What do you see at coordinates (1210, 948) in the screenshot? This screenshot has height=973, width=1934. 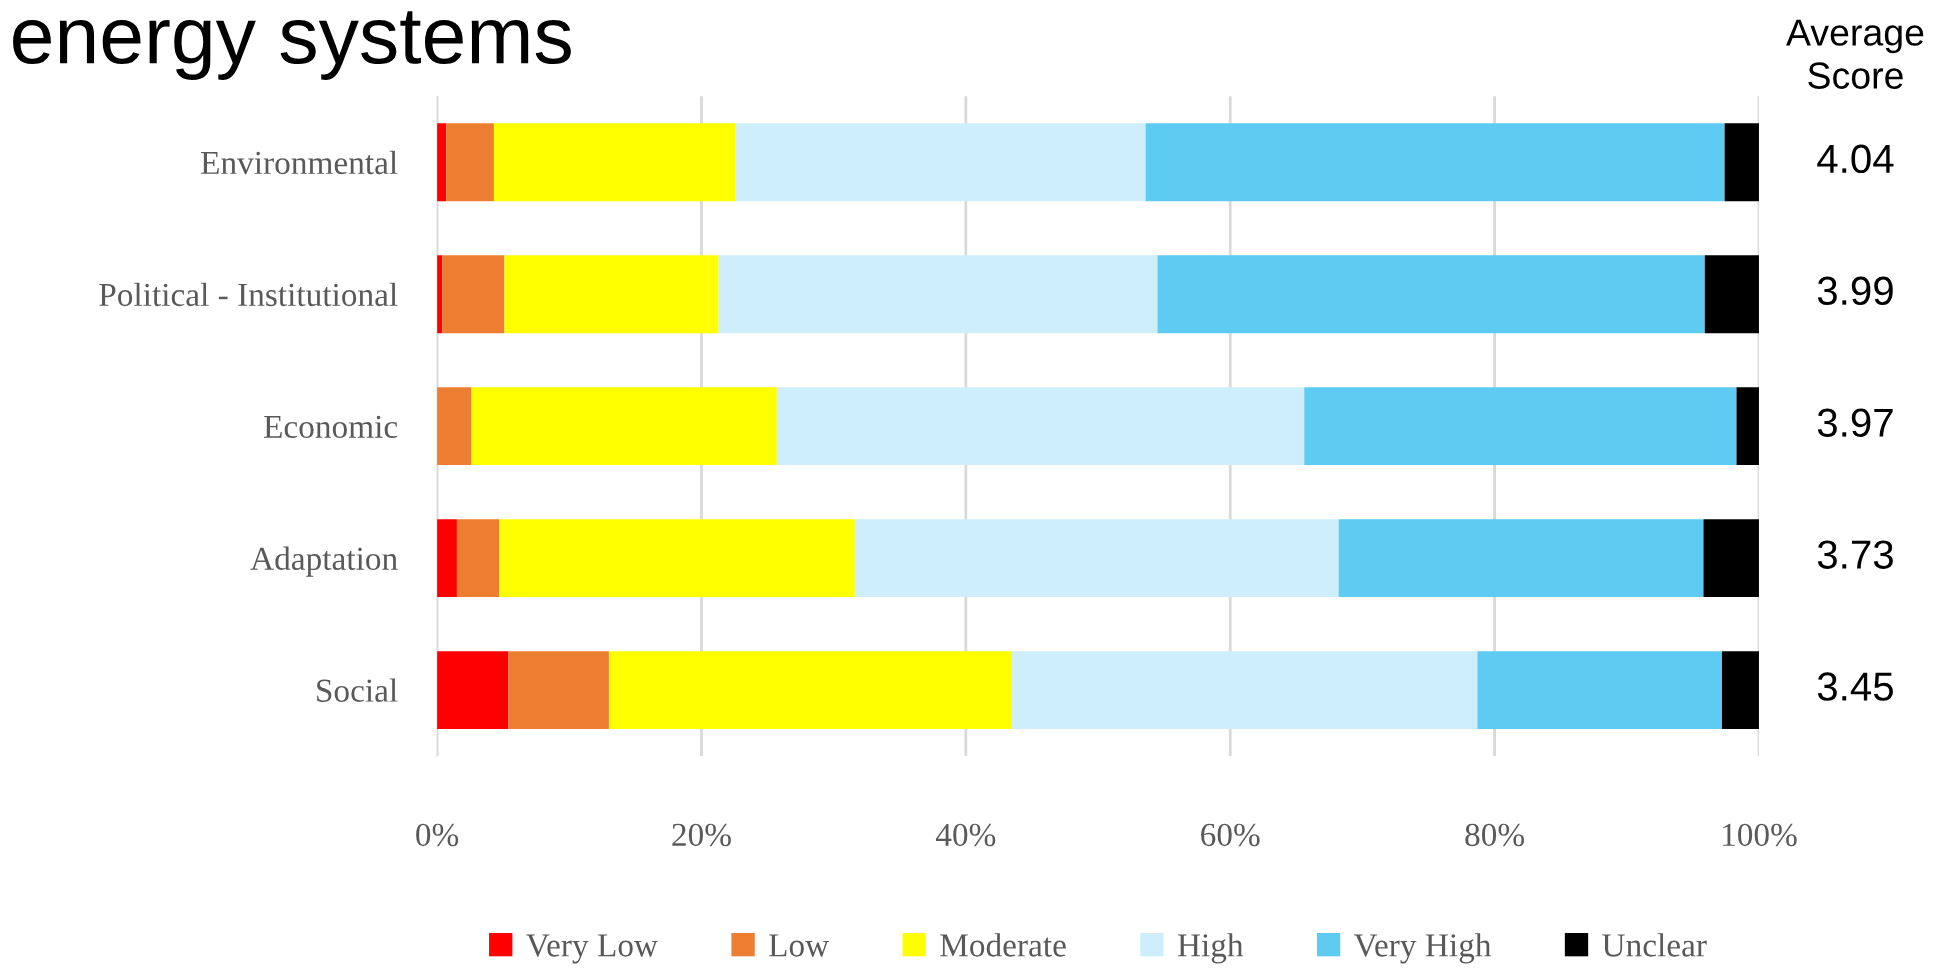 I see `legend-label: High` at bounding box center [1210, 948].